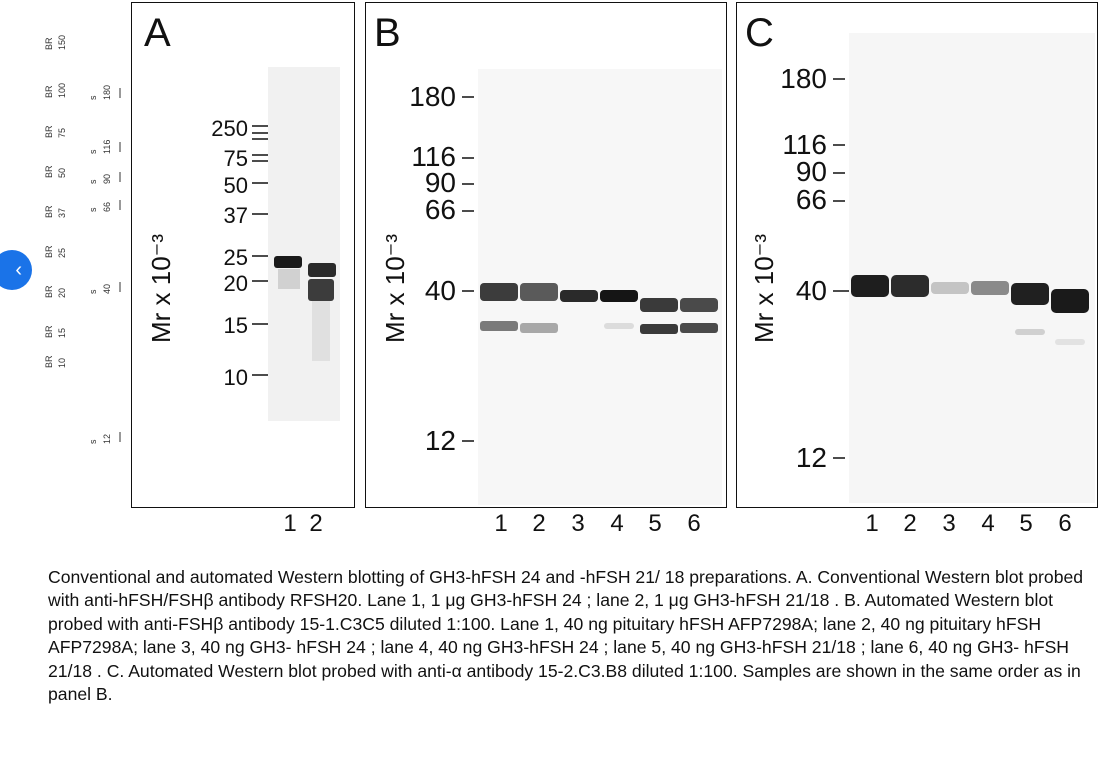 This screenshot has height=768, width=1101. I want to click on svg-text: 150, so click(62, 42).